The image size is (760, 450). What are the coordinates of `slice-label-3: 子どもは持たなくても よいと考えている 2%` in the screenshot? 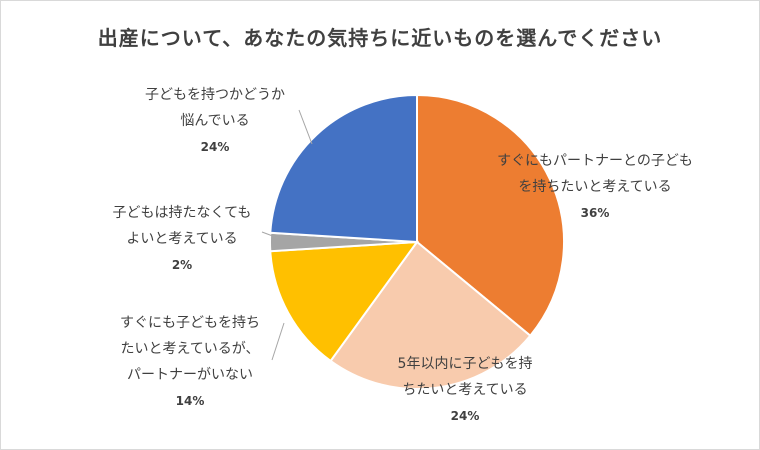 It's located at (182, 239).